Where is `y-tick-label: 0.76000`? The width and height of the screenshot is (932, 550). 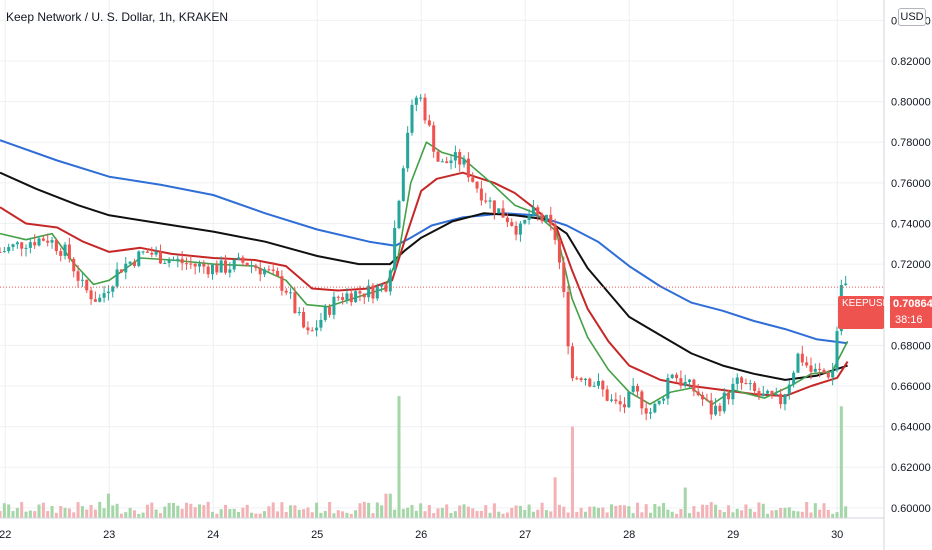 y-tick-label: 0.76000 is located at coordinates (911, 184).